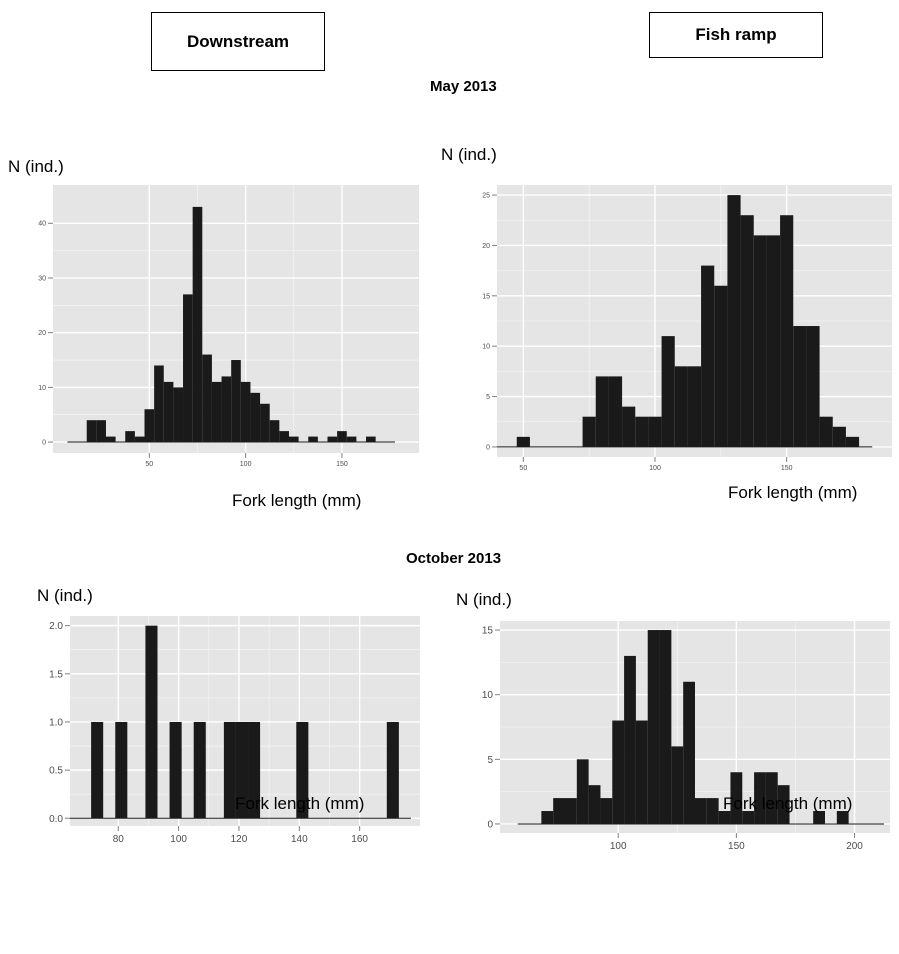 This screenshot has height=954, width=899. I want to click on x-axis-label-downstream-oct: Fork length (mm), so click(300, 803).